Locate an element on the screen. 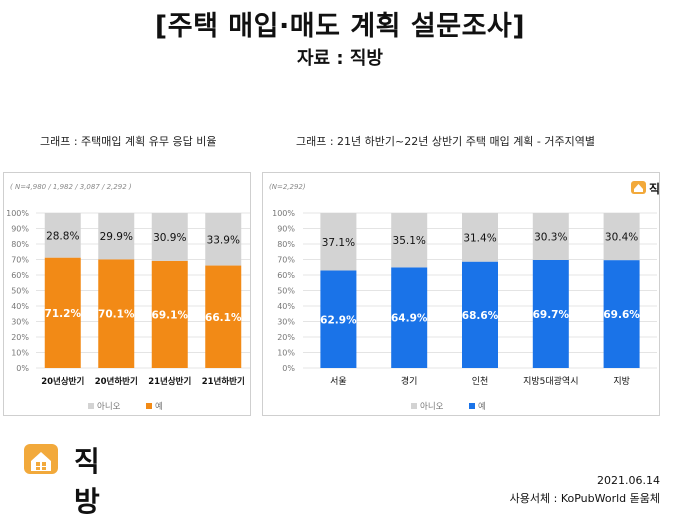  chart1-data-label-yes: 71.2% is located at coordinates (63, 314).